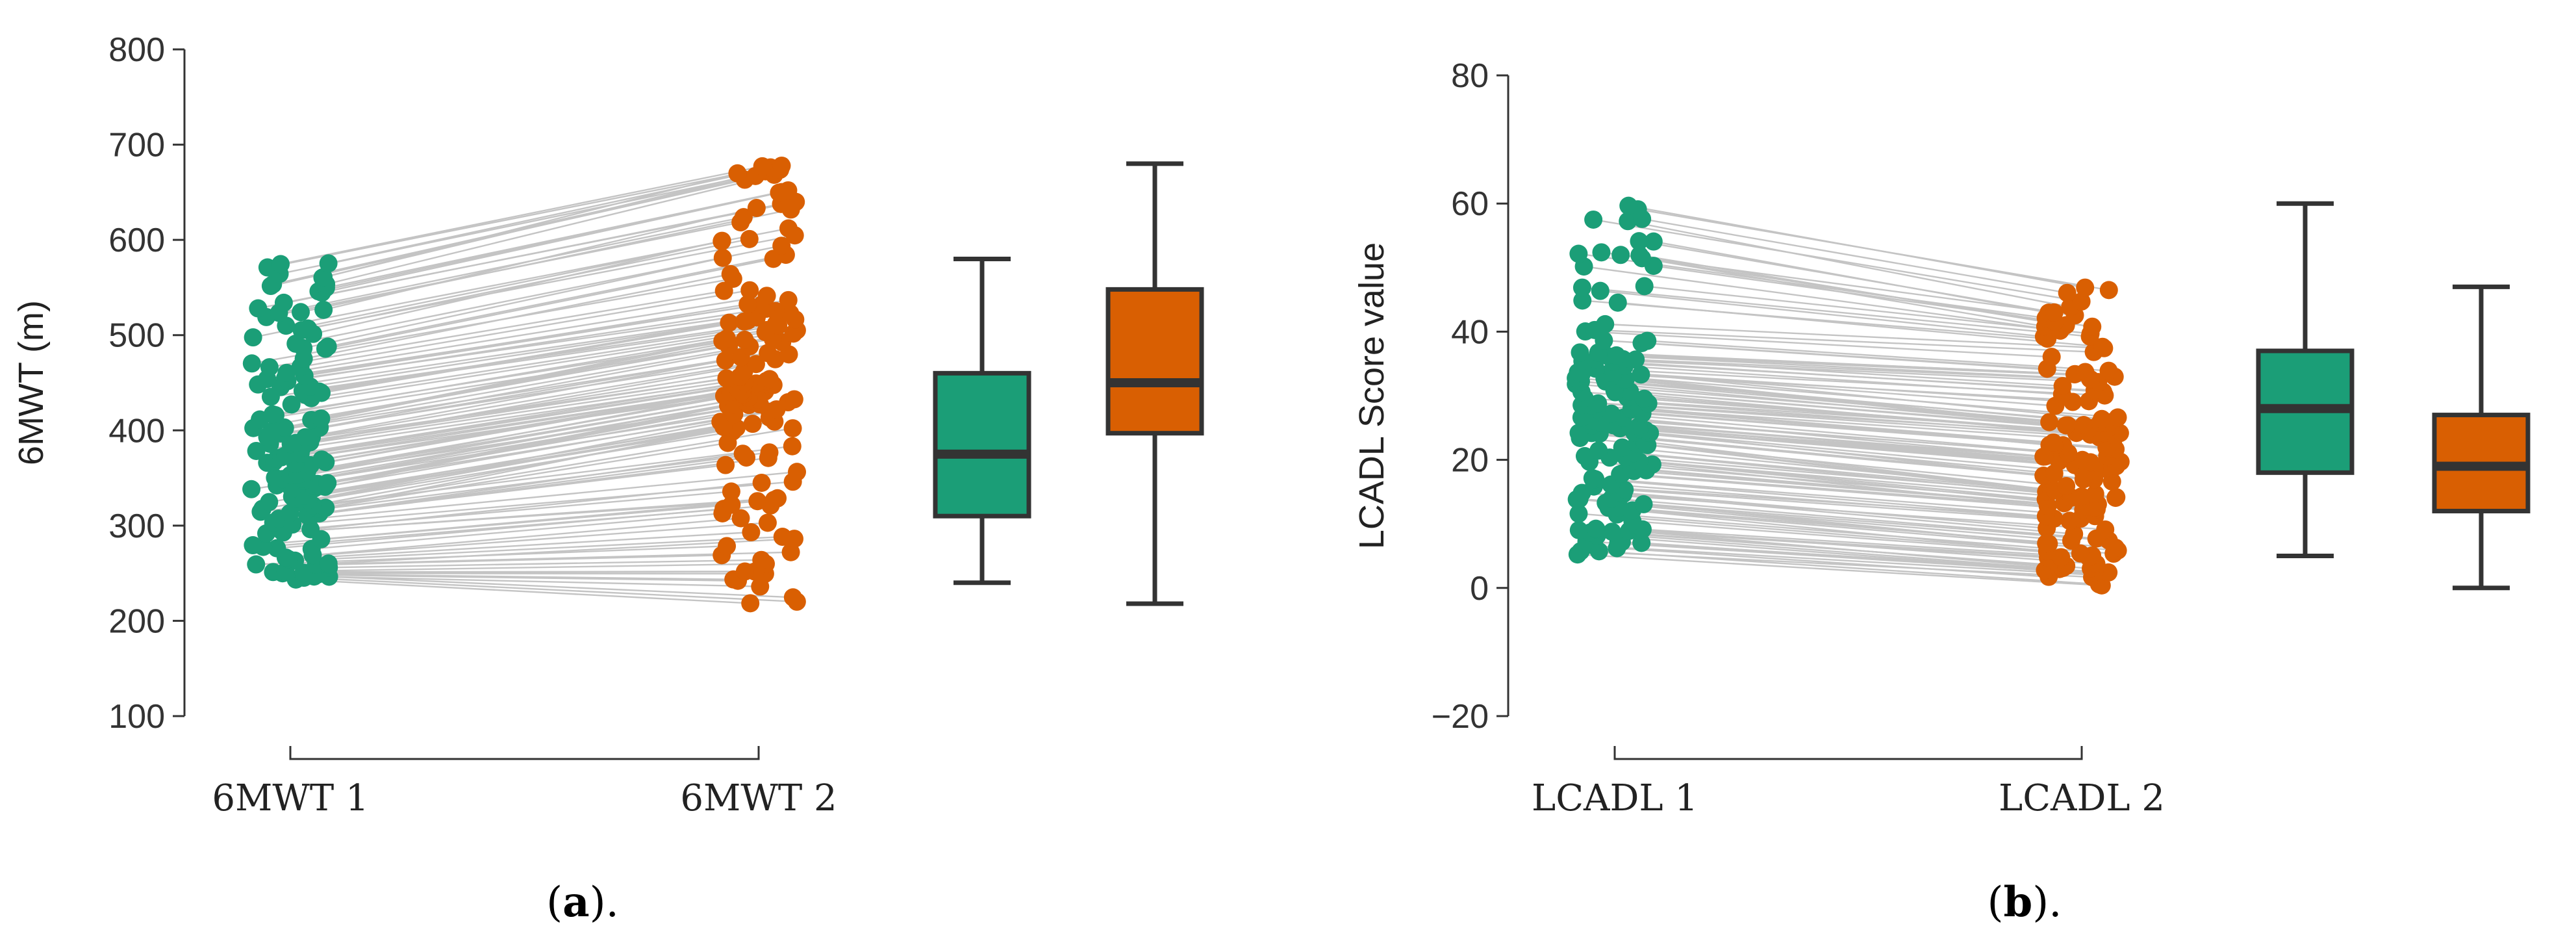  What do you see at coordinates (982, 444) in the screenshot?
I see `box-iqr` at bounding box center [982, 444].